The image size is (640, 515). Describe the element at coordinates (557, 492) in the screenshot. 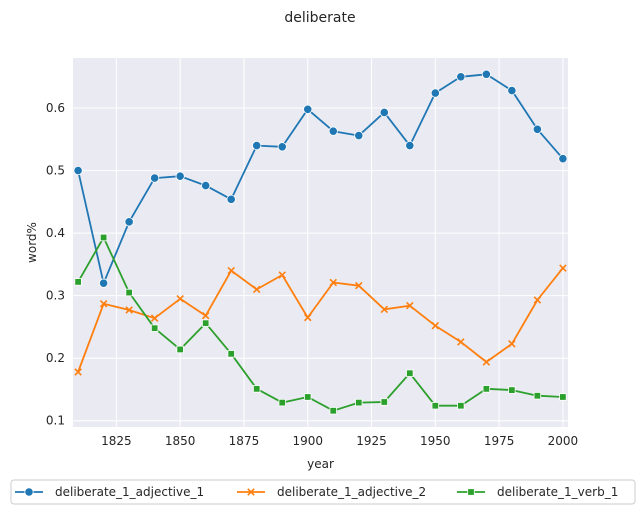

I see `legend-label: deliberate_1_verb_1` at that location.